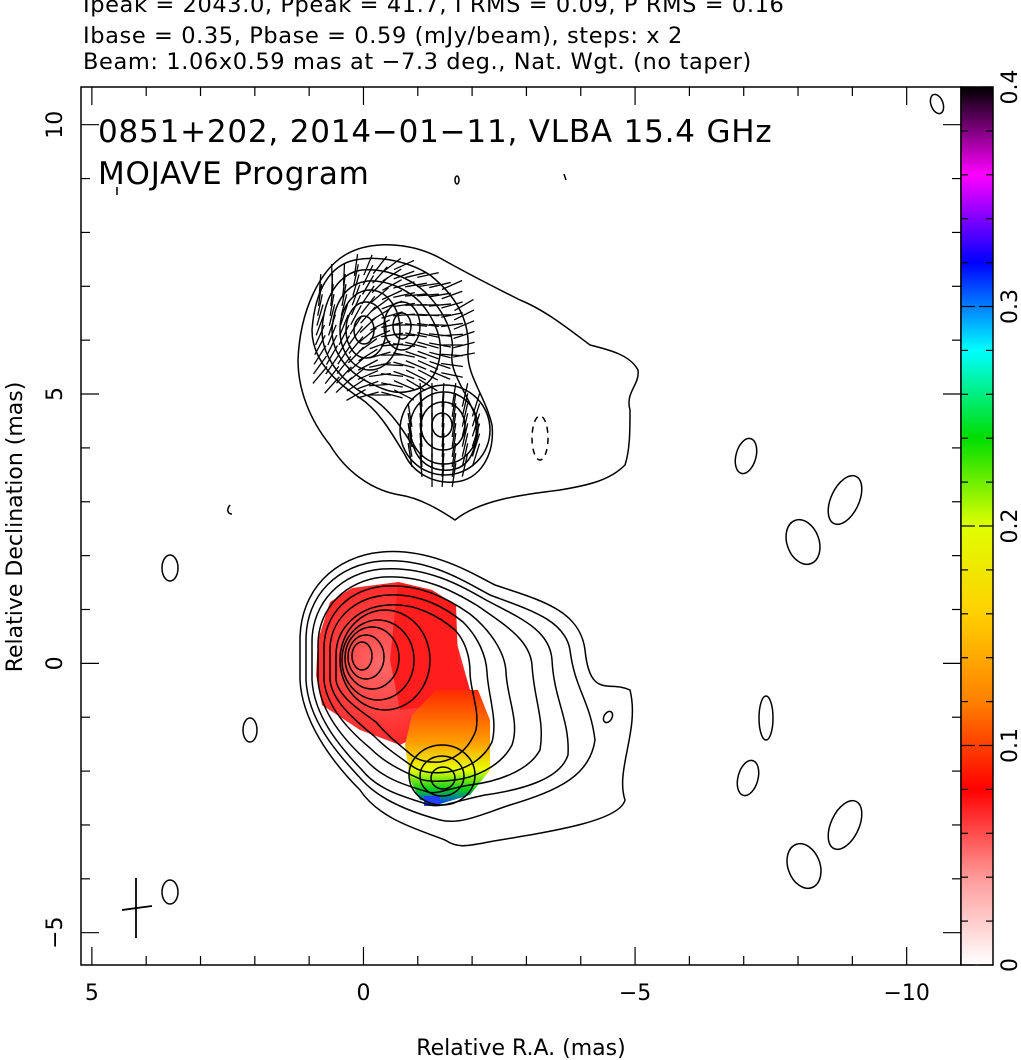 The width and height of the screenshot is (1021, 1060). I want to click on source-annotation: 0851+202, 2014−01−11, VLBA 15.4 GHz, so click(435, 132).